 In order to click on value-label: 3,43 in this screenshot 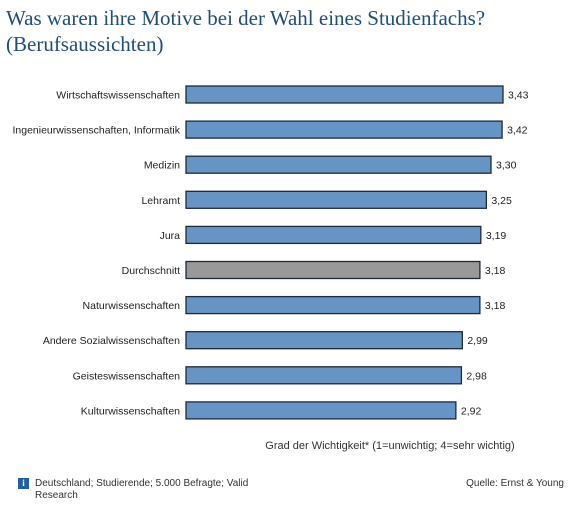, I will do `click(518, 96)`.